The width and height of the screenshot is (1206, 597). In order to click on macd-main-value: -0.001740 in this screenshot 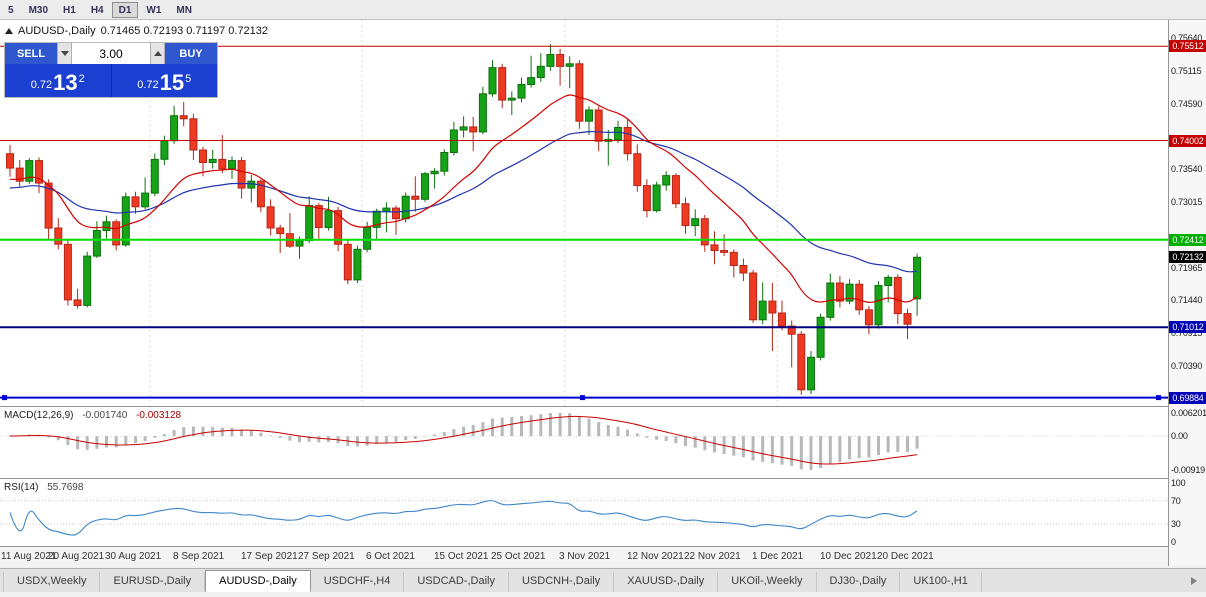, I will do `click(105, 415)`.